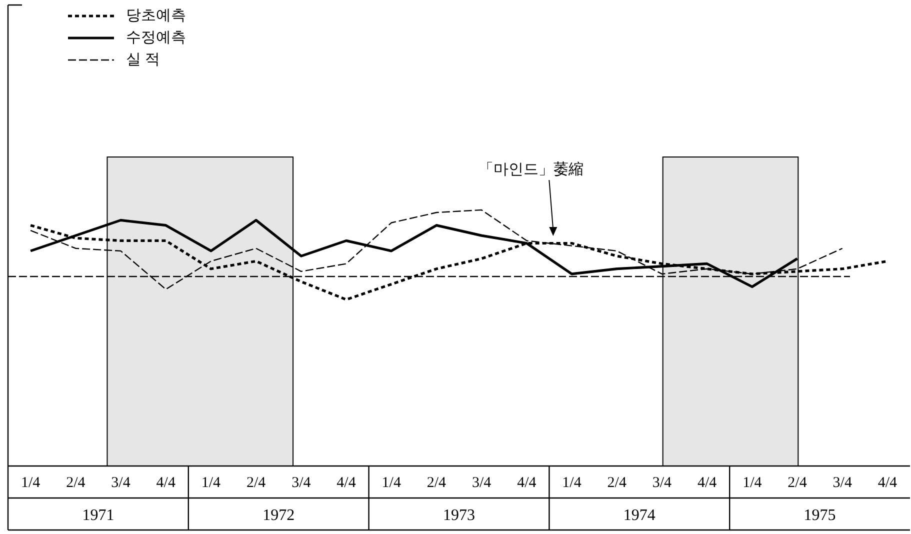 Image resolution: width=911 pixels, height=534 pixels. What do you see at coordinates (531, 169) in the screenshot?
I see `text: 「마인드」萎縮` at bounding box center [531, 169].